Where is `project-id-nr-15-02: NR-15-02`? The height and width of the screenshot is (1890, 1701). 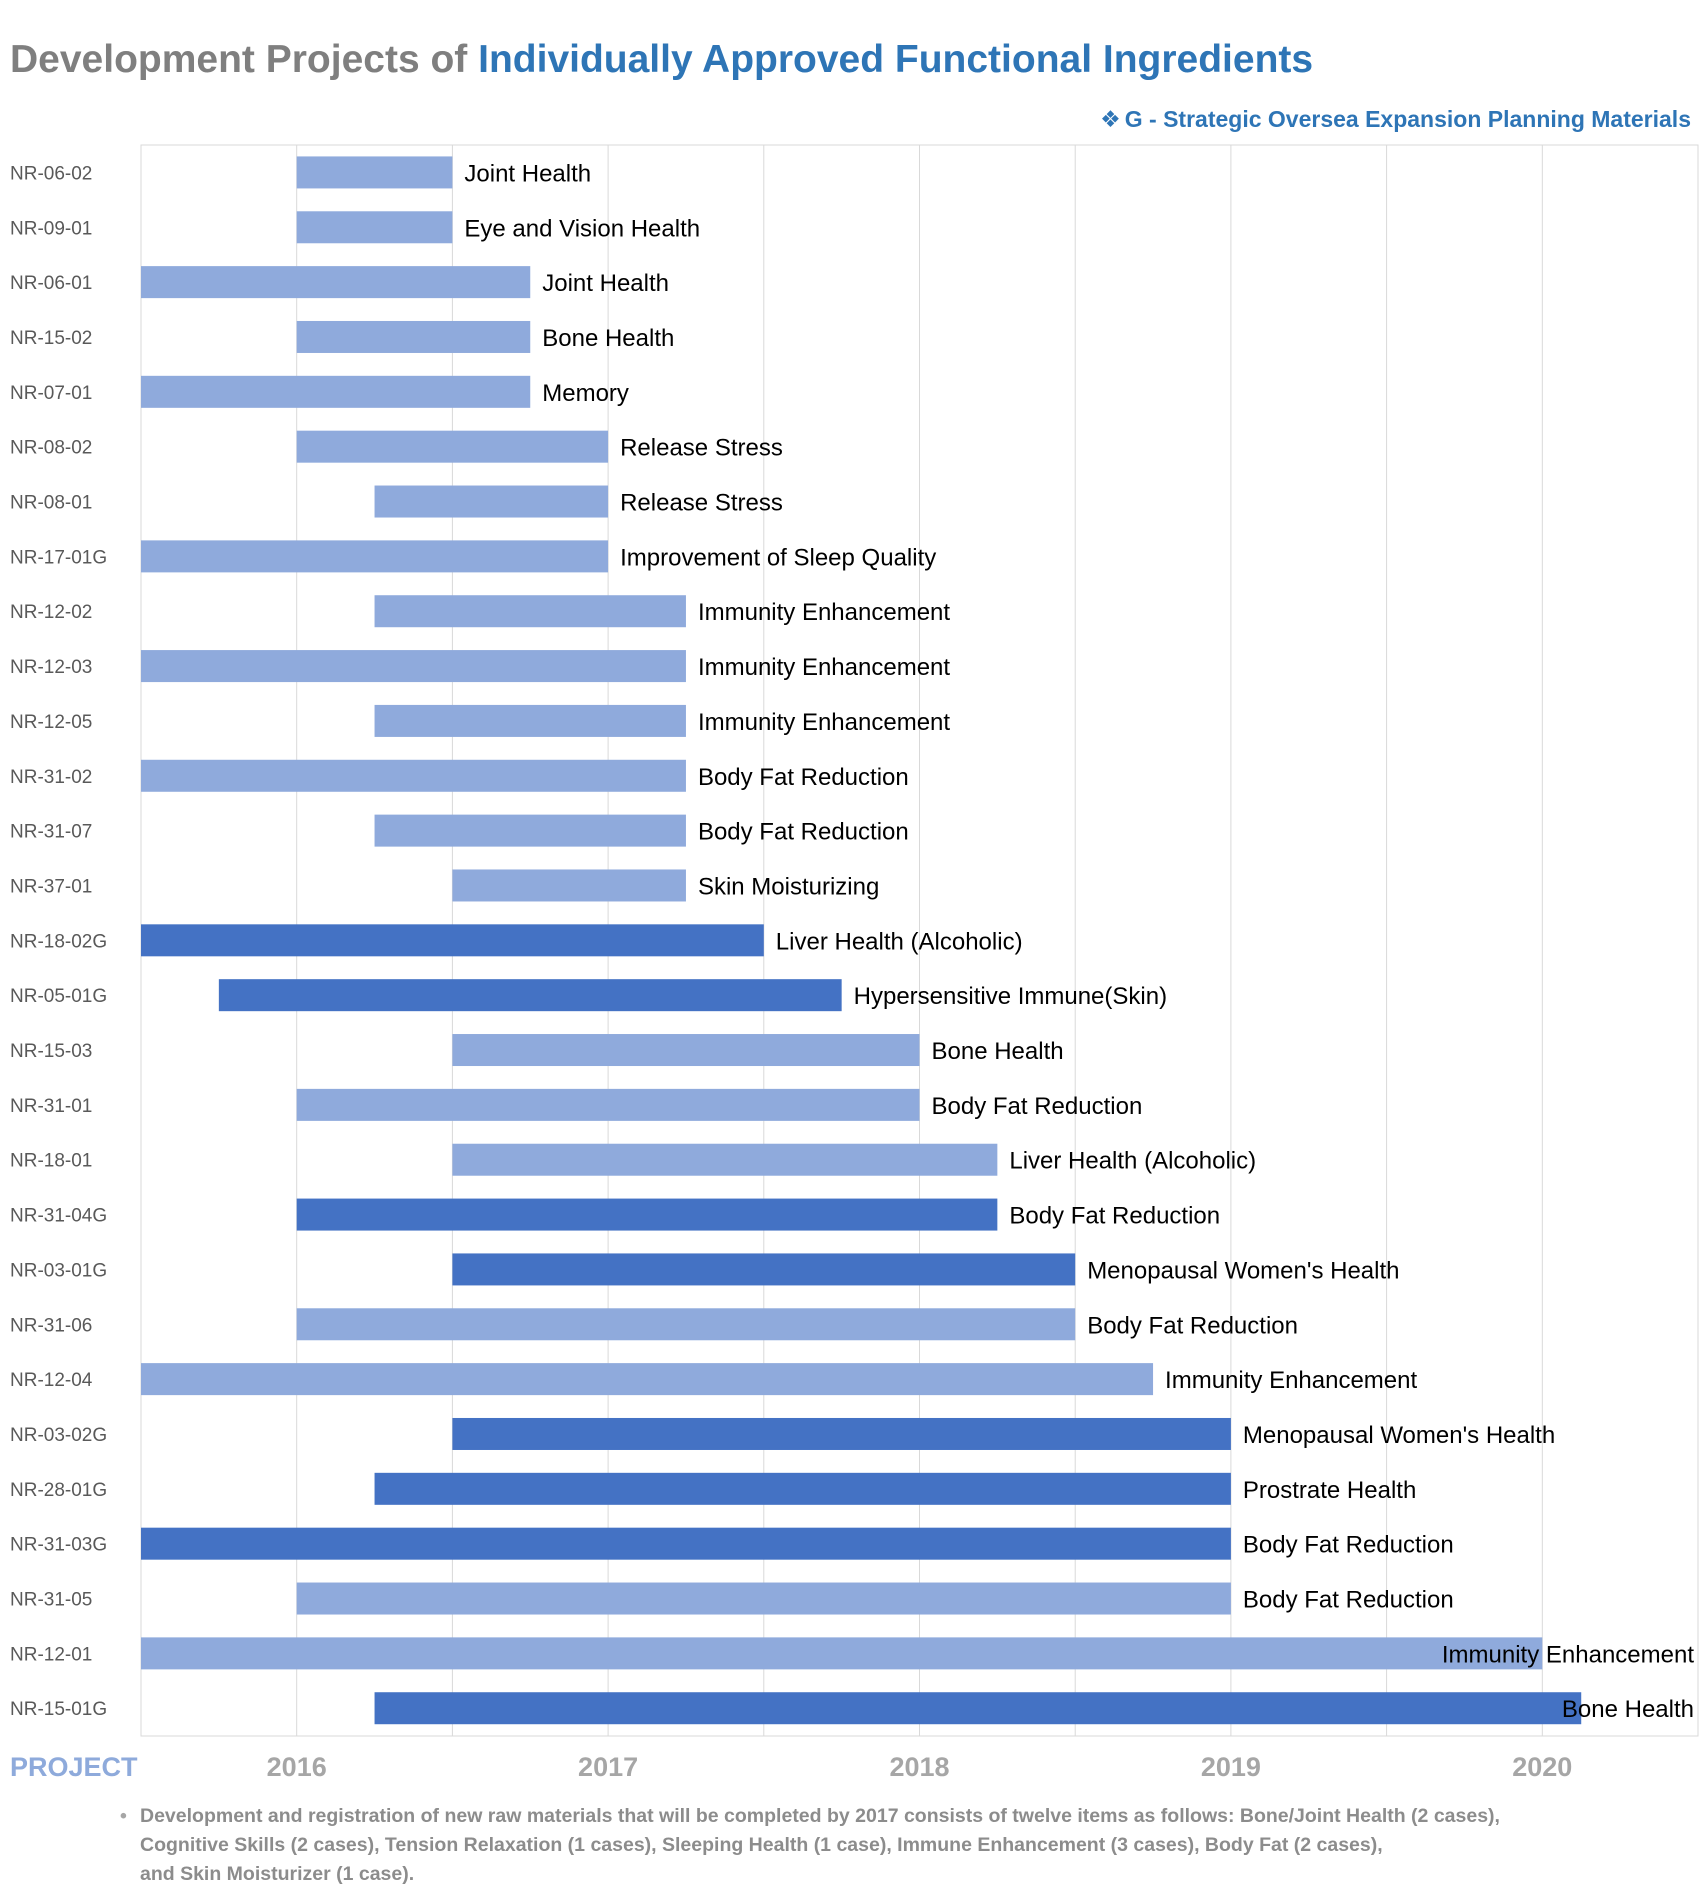
project-id-nr-15-02: NR-15-02 is located at coordinates (51, 338).